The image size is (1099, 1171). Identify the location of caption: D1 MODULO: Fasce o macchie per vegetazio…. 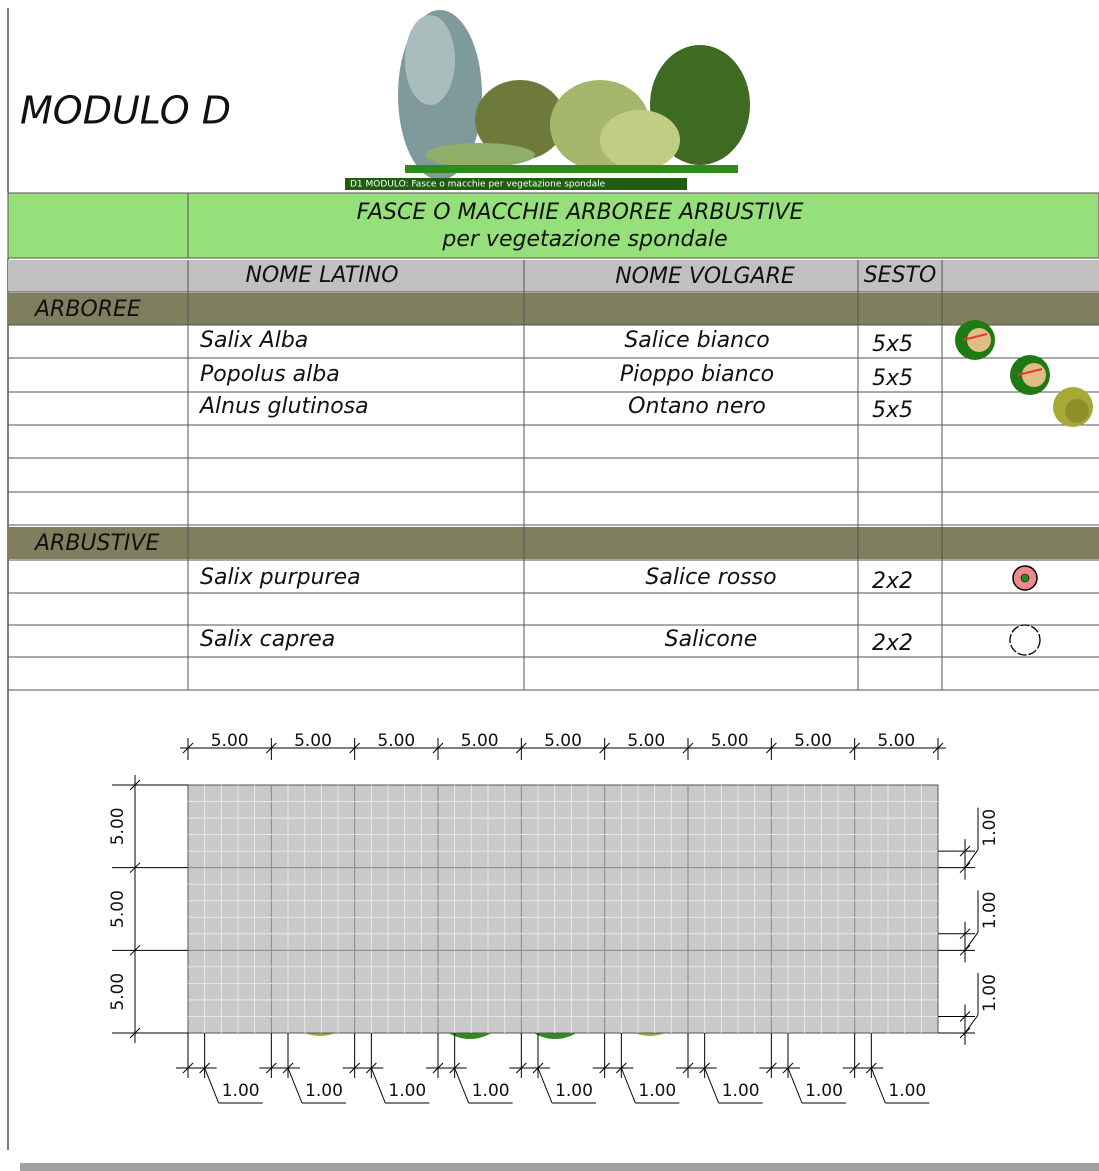
(478, 185).